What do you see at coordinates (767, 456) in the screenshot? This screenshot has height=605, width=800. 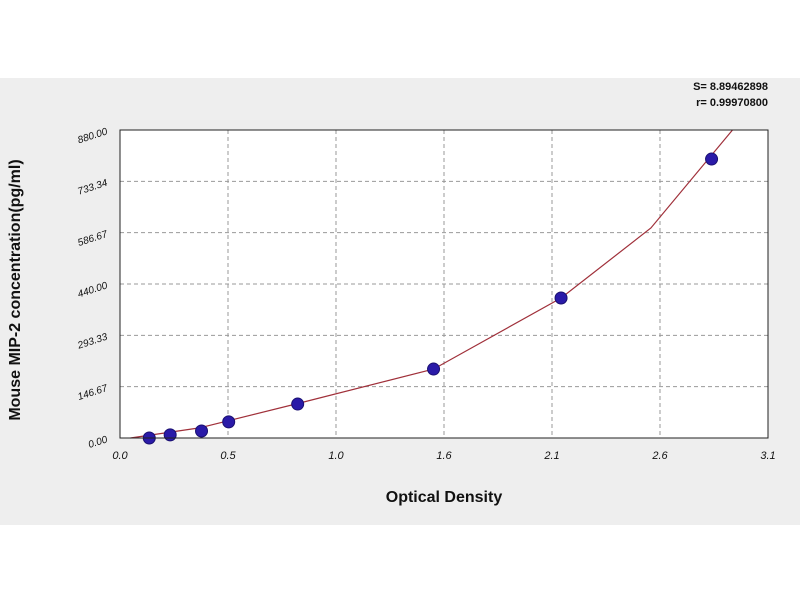 I see `x-tick-label: 3.1` at bounding box center [767, 456].